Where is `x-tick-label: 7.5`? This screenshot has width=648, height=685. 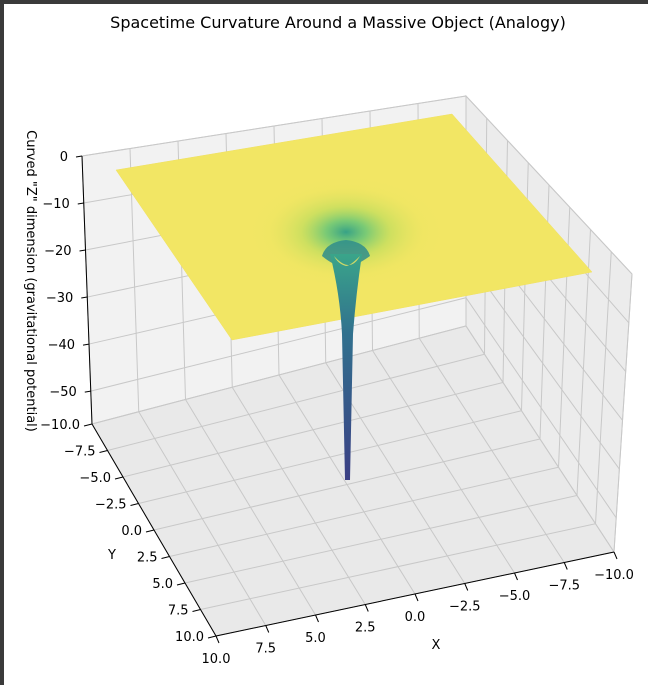 x-tick-label: 7.5 is located at coordinates (265, 649).